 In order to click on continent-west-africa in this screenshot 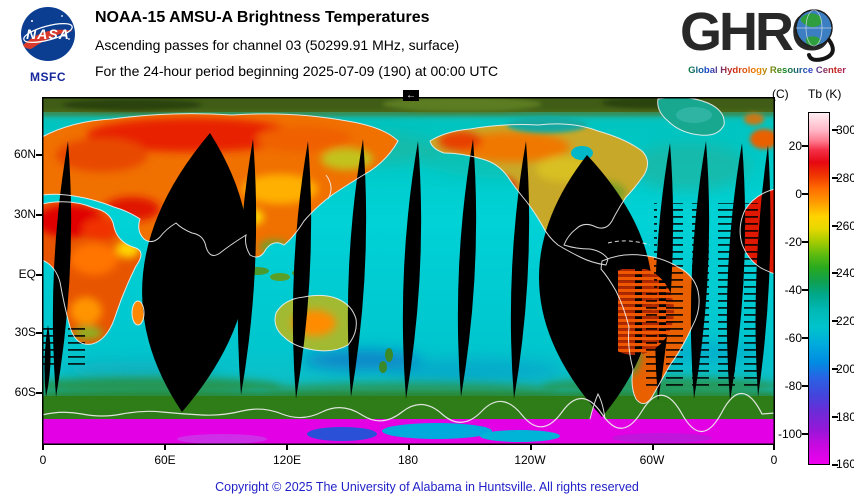, I will do `click(757, 193)`.